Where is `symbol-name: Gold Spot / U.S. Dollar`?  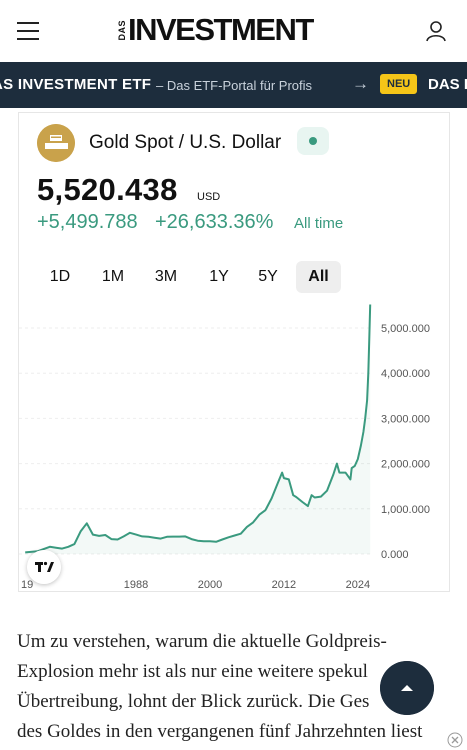
symbol-name: Gold Spot / U.S. Dollar is located at coordinates (185, 142).